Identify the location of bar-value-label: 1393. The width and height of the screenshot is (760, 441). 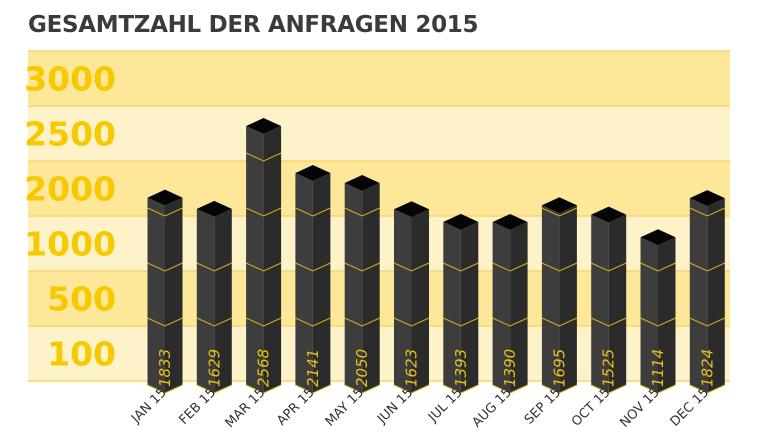
(461, 368).